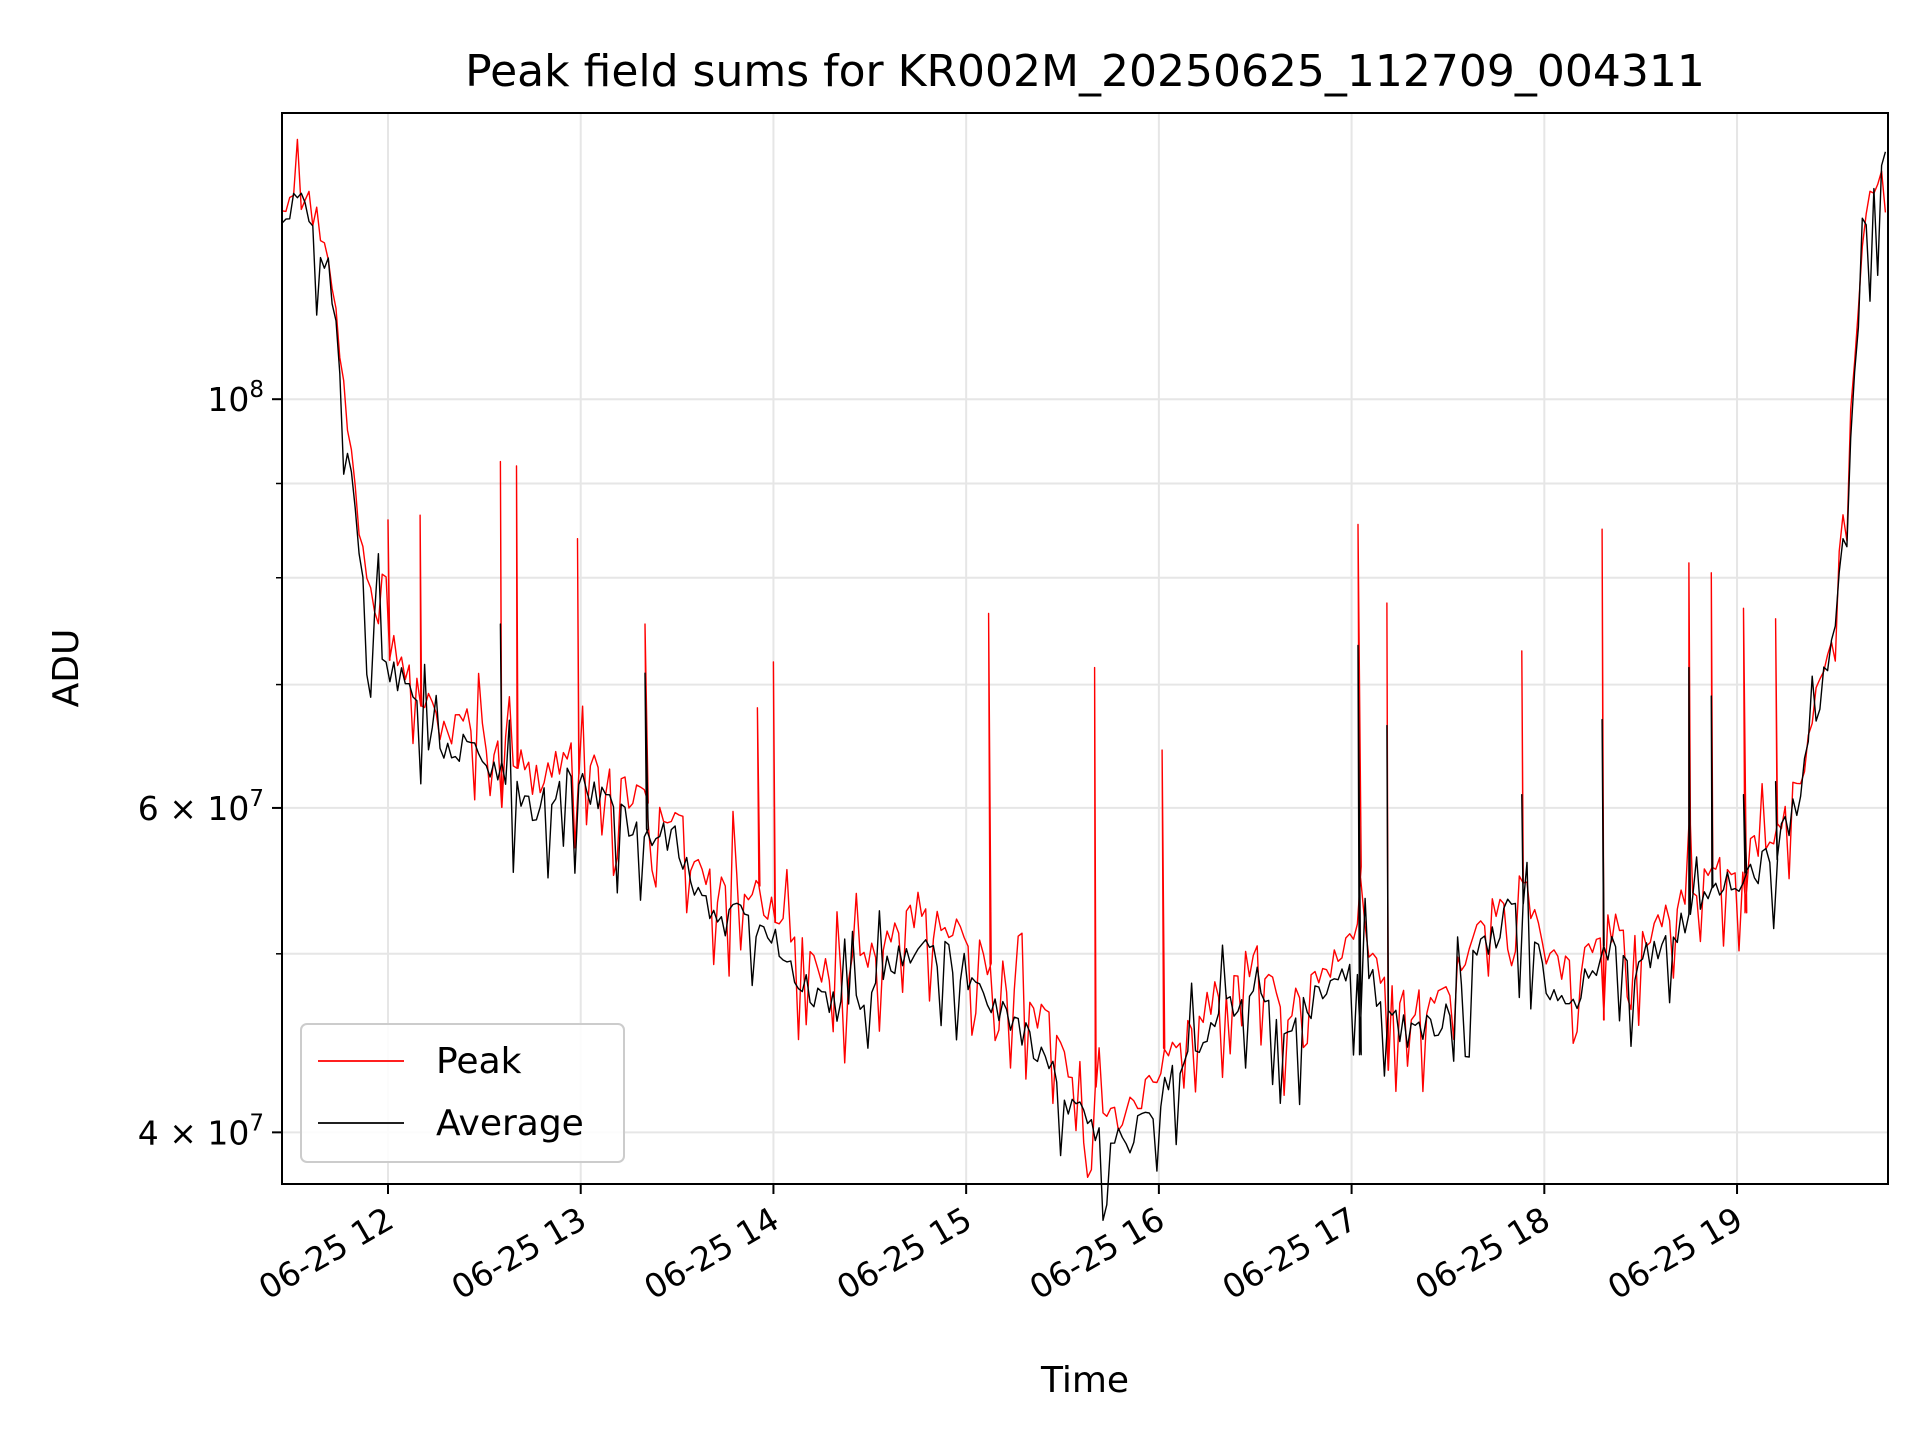  Describe the element at coordinates (201, 807) in the screenshot. I see `y-tick-label: 6 × 107` at that location.